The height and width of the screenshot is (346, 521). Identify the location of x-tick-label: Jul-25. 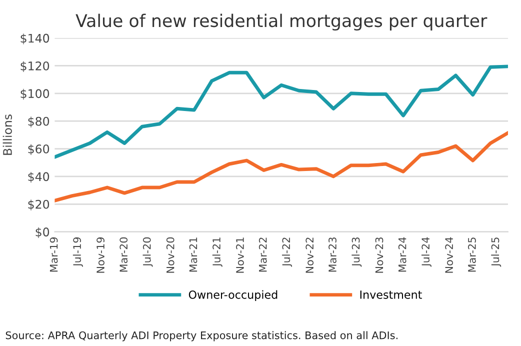
(496, 252).